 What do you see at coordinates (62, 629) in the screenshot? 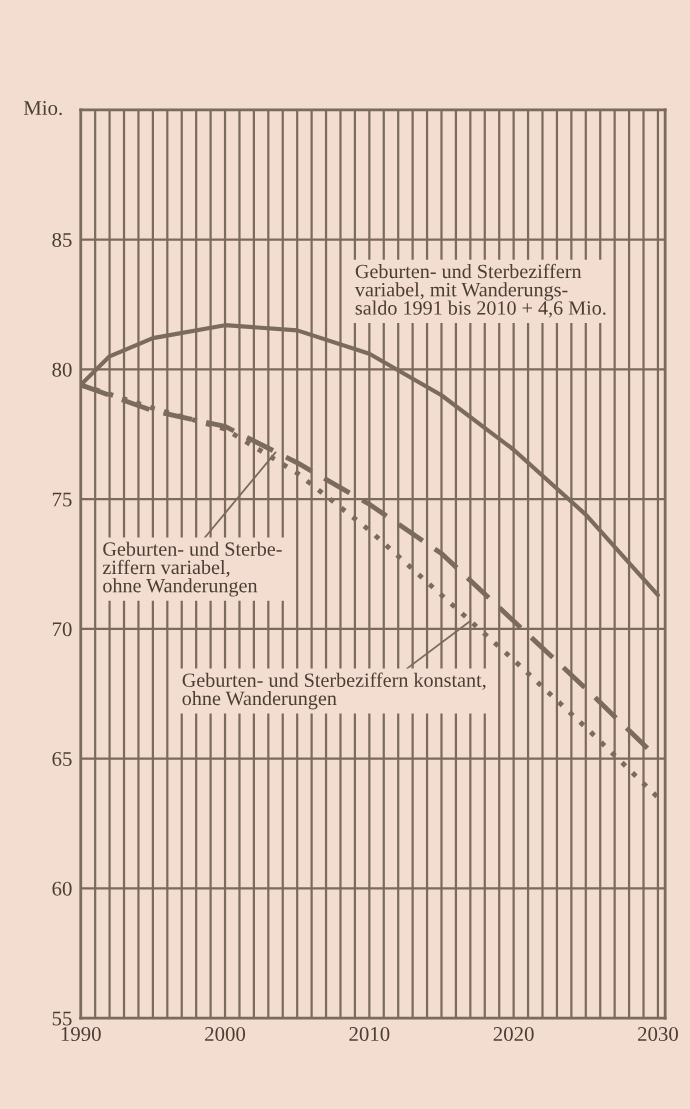
I see `y-tick-label: 70` at bounding box center [62, 629].